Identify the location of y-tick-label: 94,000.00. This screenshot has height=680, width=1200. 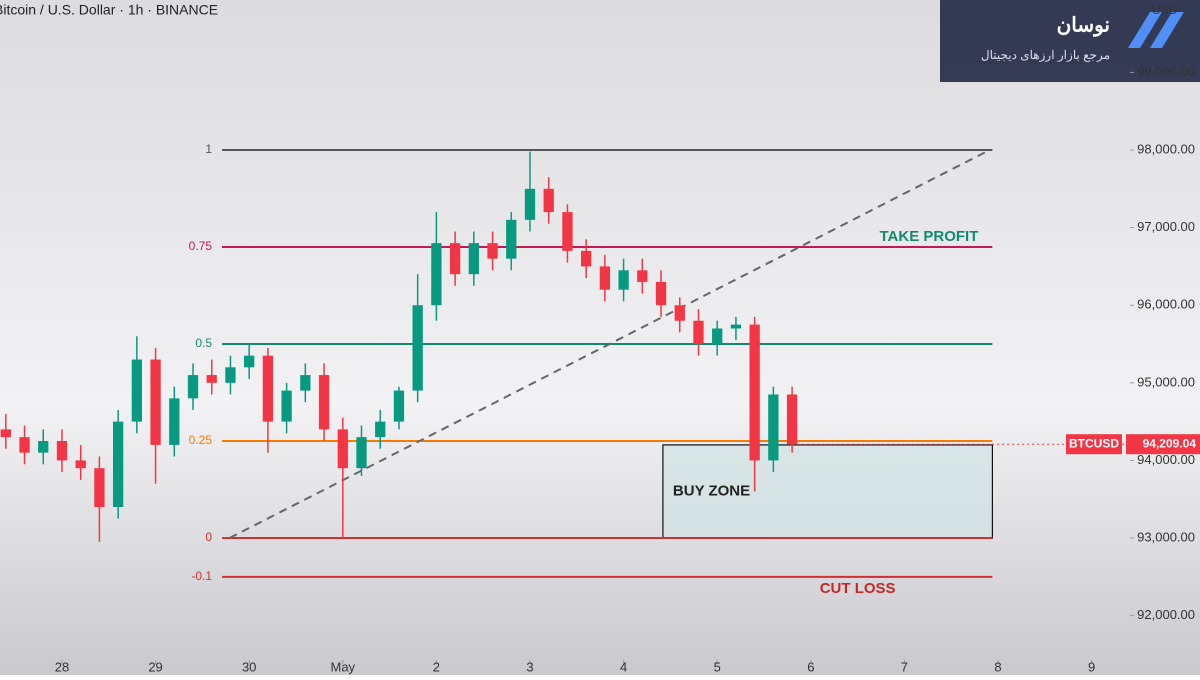
(1166, 459).